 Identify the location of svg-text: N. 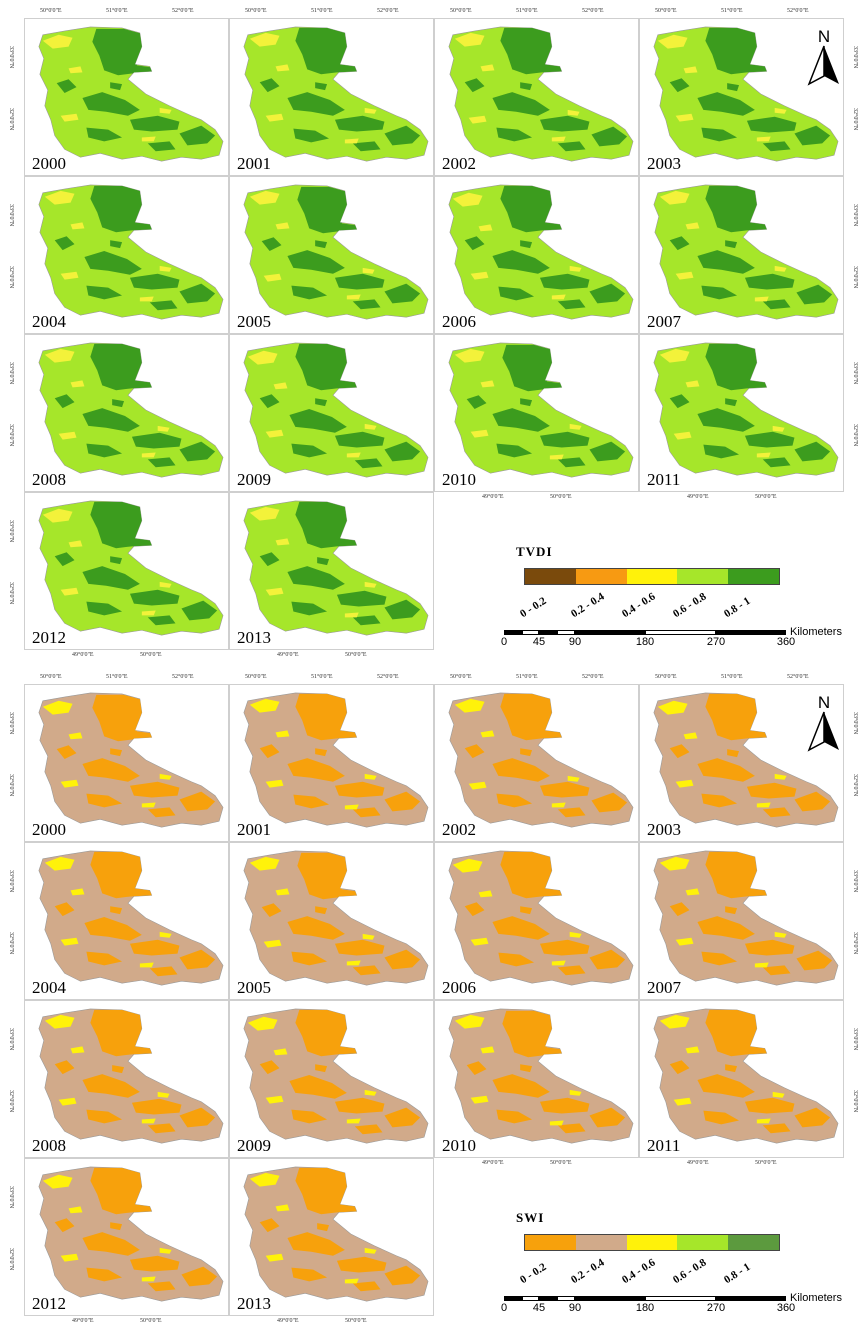
(824, 36).